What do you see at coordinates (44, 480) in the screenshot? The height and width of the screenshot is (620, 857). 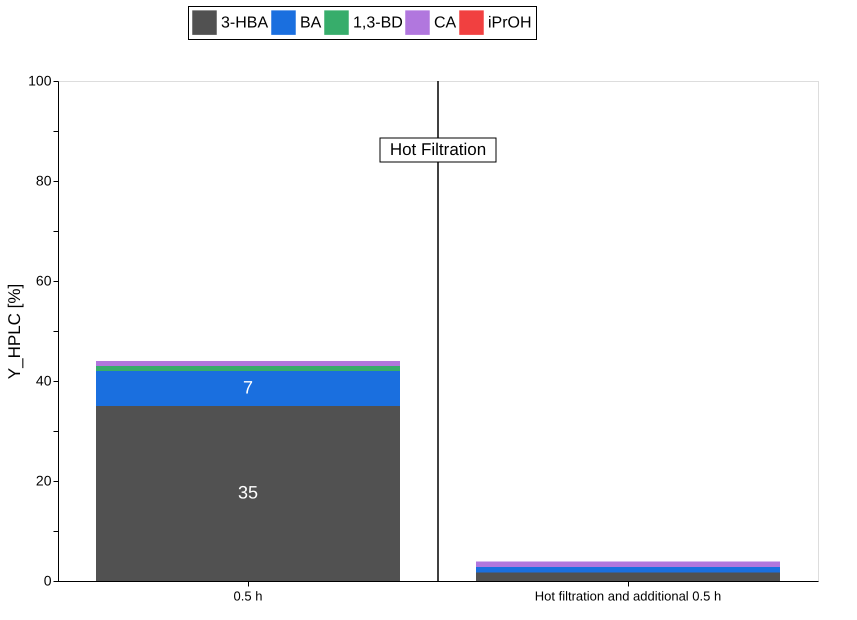 I see `y-tick-label: 20` at bounding box center [44, 480].